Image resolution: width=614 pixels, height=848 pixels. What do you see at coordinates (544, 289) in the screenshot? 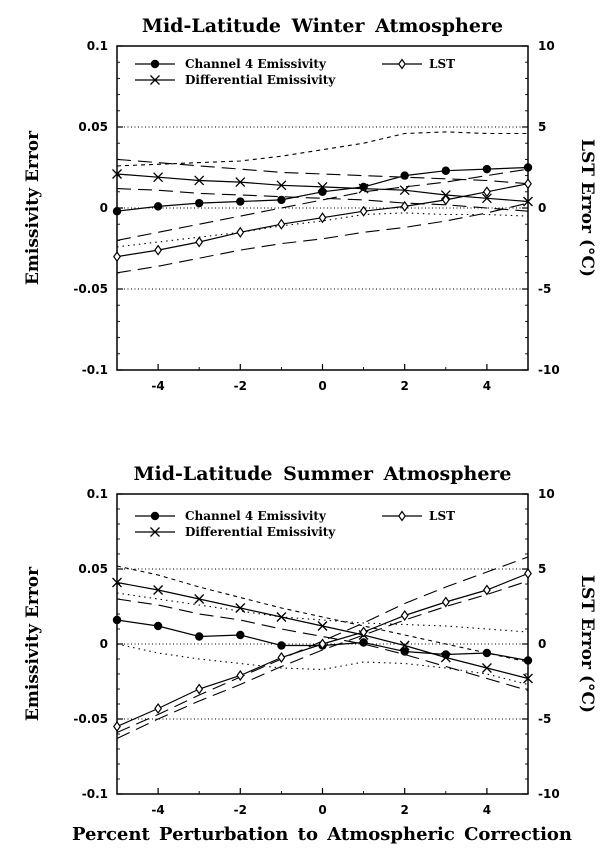
I see `y2-tick-label: -5` at bounding box center [544, 289].